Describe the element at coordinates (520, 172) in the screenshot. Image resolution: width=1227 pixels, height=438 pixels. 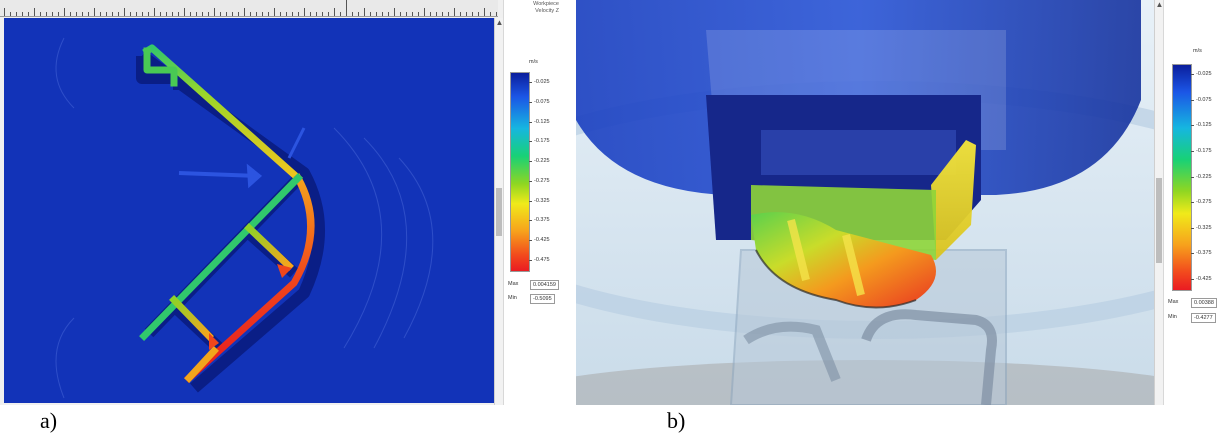
I see `color-scale-bar` at that location.